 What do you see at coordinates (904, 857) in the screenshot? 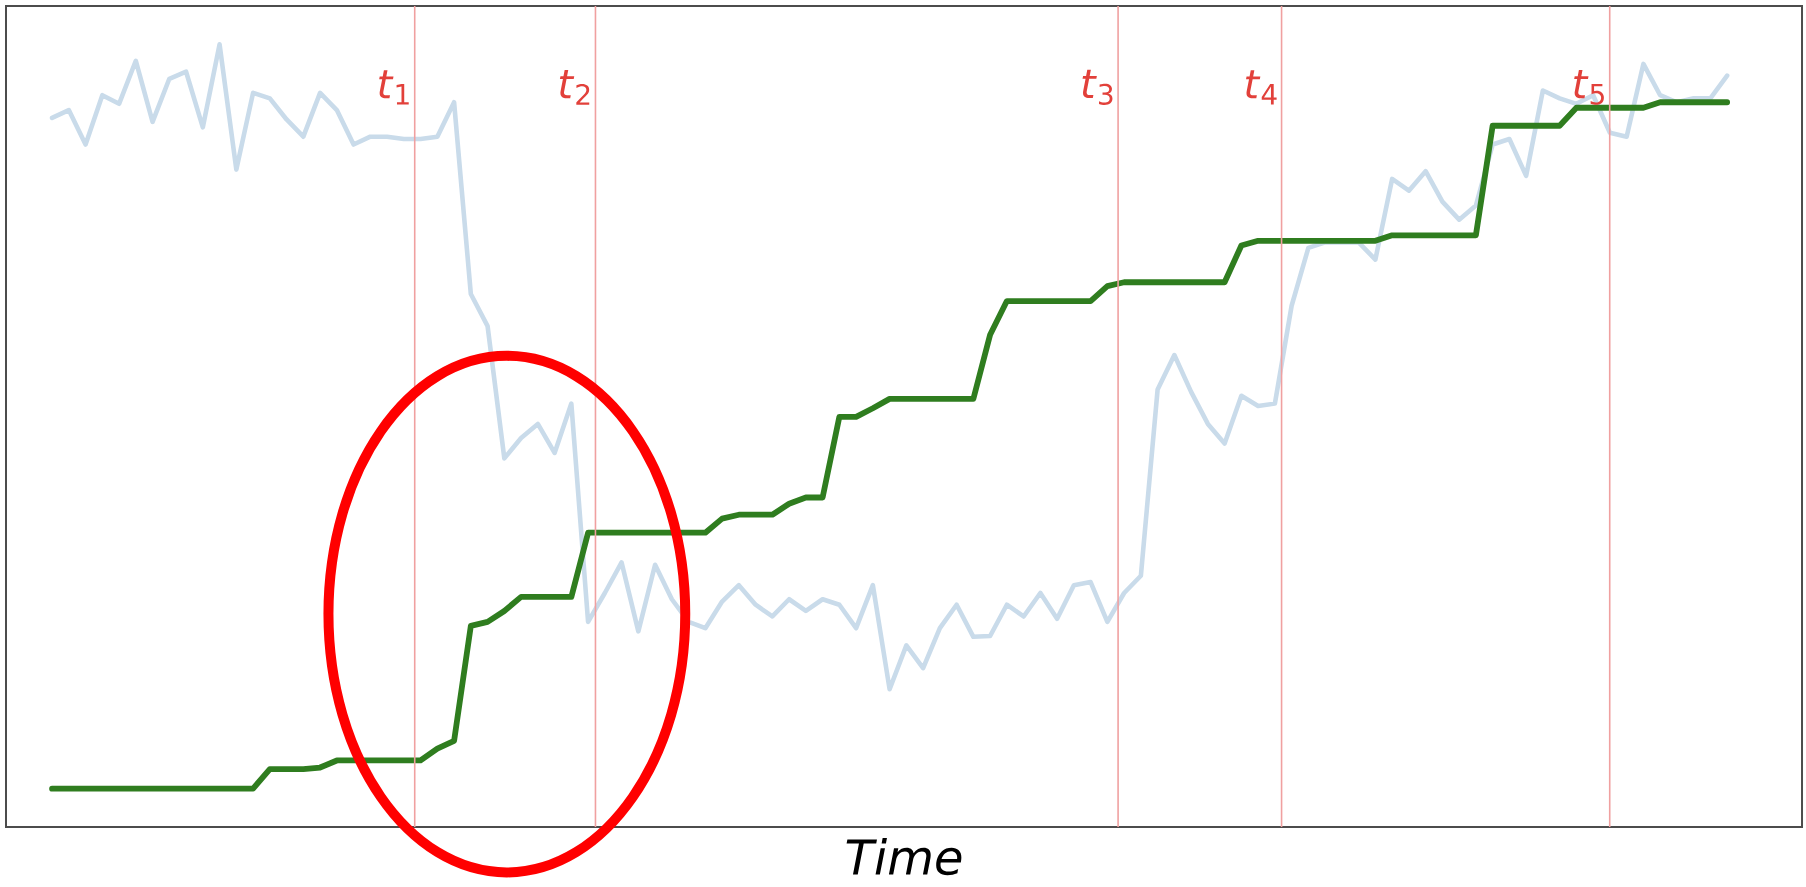
I see `x-axis-title: Time` at bounding box center [904, 857].